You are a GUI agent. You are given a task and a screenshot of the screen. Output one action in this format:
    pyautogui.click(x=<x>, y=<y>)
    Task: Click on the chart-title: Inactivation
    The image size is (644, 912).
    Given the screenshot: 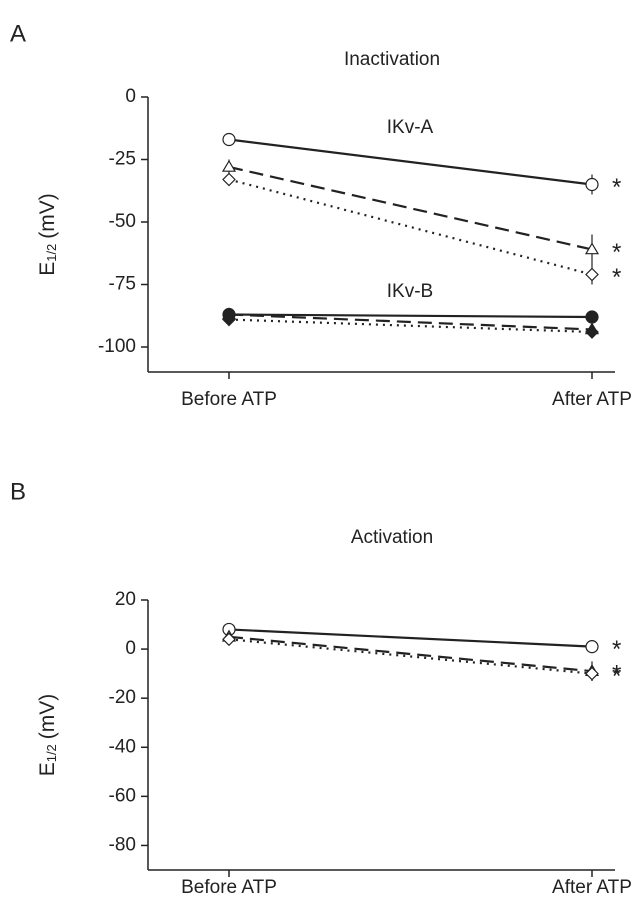 What is the action you would take?
    pyautogui.click(x=392, y=59)
    